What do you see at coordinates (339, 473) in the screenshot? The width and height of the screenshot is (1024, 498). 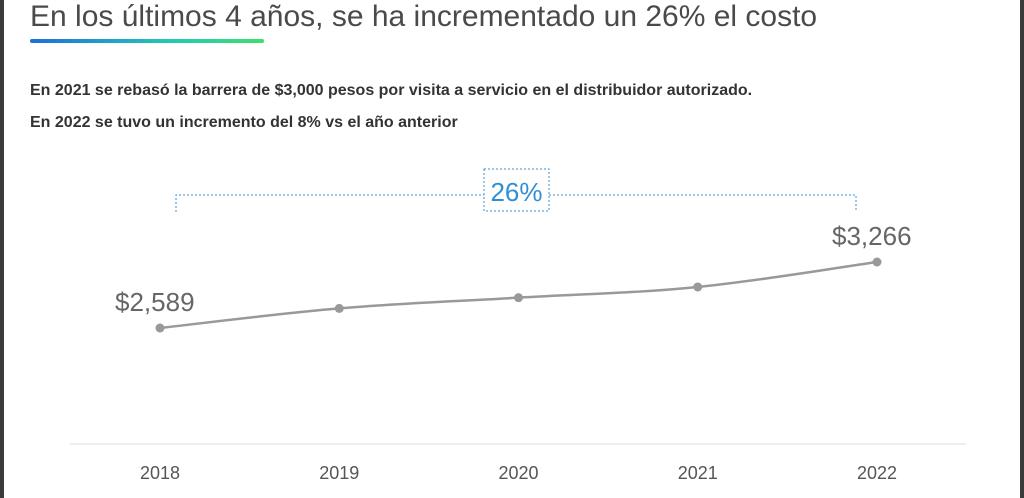 I see `x-tick-label-2019: 2019` at bounding box center [339, 473].